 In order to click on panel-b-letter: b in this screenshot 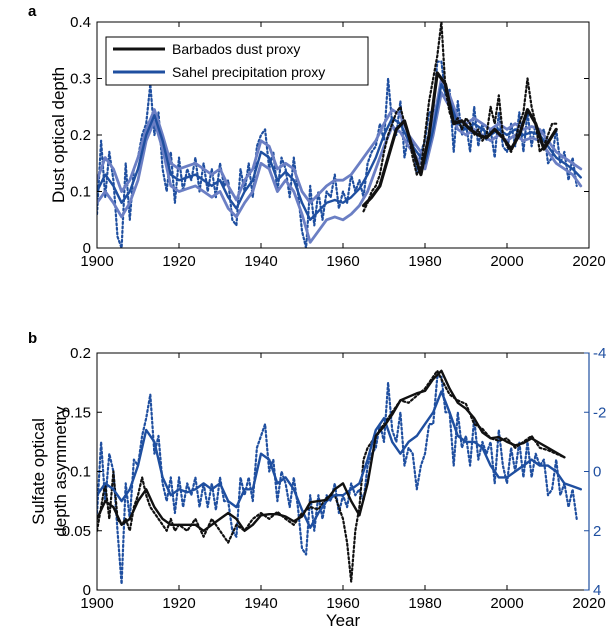, I will do `click(32, 338)`.